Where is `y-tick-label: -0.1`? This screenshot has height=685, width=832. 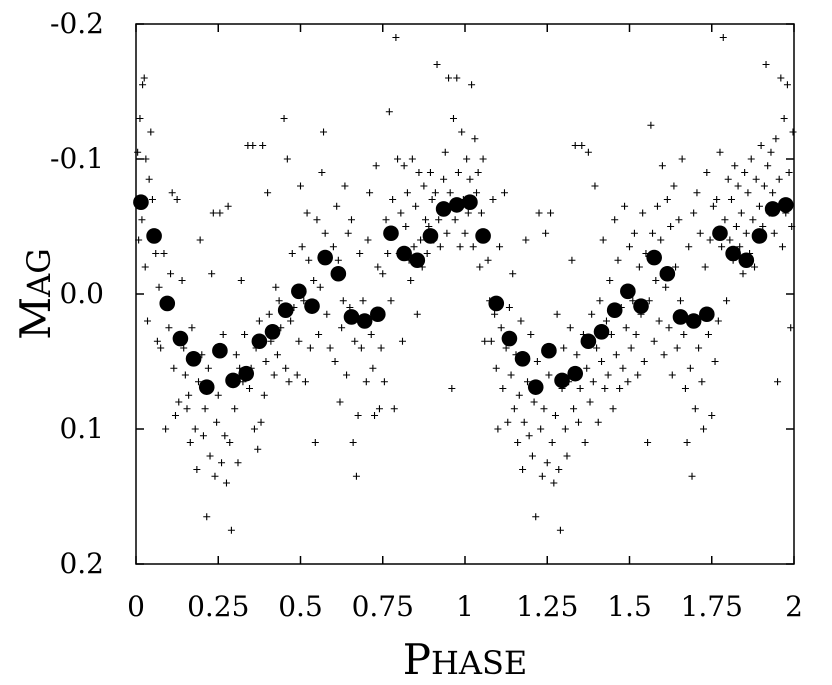
y-tick-label: -0.1 is located at coordinates (77, 158).